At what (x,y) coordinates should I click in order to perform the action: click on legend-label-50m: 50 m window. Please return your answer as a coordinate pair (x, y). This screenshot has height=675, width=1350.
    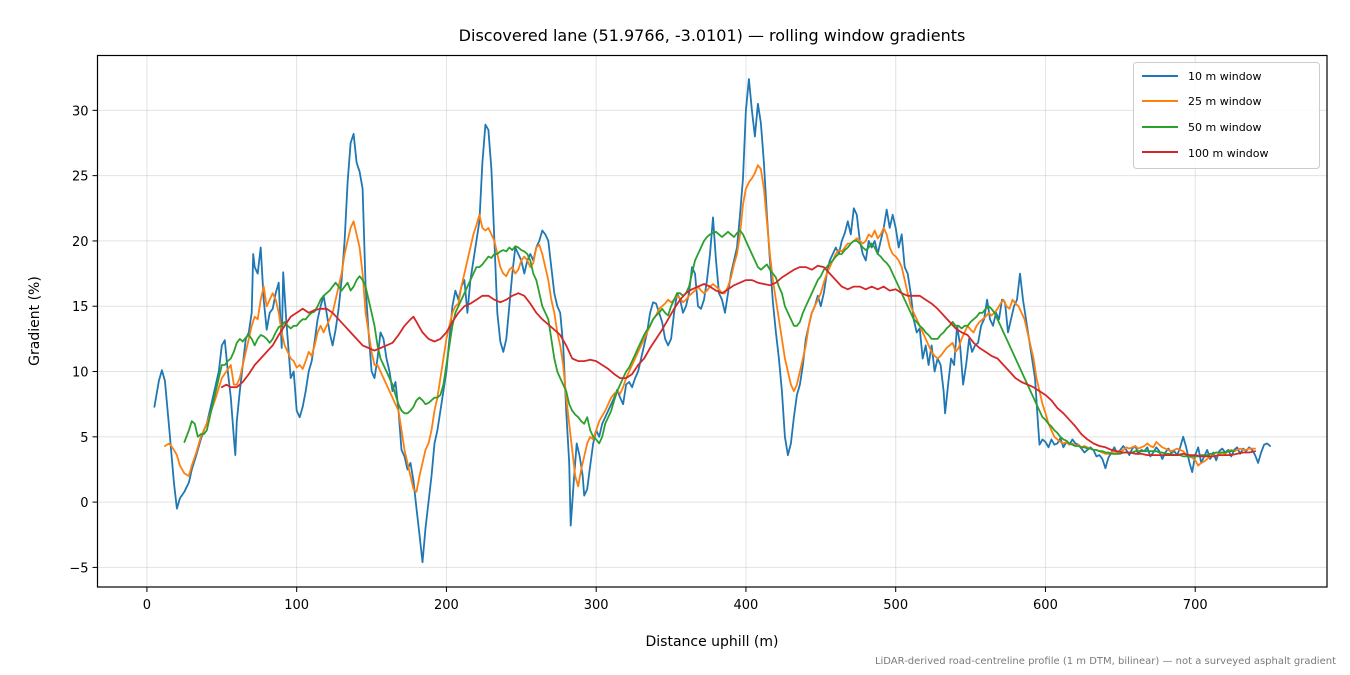
    Looking at the image, I should click on (1224, 127).